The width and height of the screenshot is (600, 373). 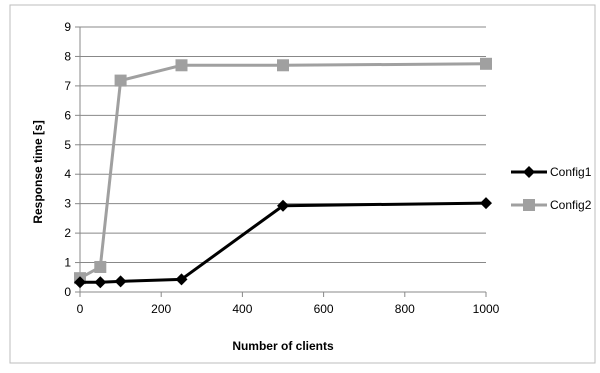 I want to click on x-tick-label: 1000, so click(x=486, y=309).